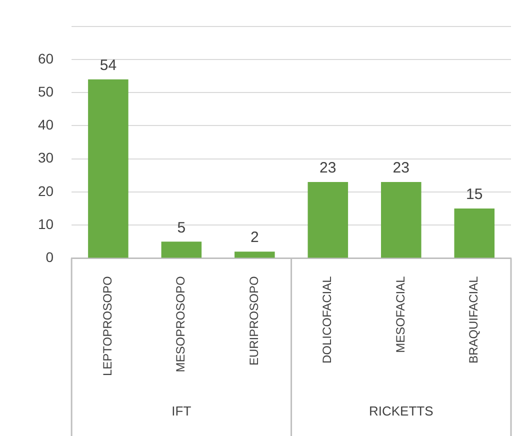 This screenshot has height=436, width=517. I want to click on data-label: 5, so click(181, 227).